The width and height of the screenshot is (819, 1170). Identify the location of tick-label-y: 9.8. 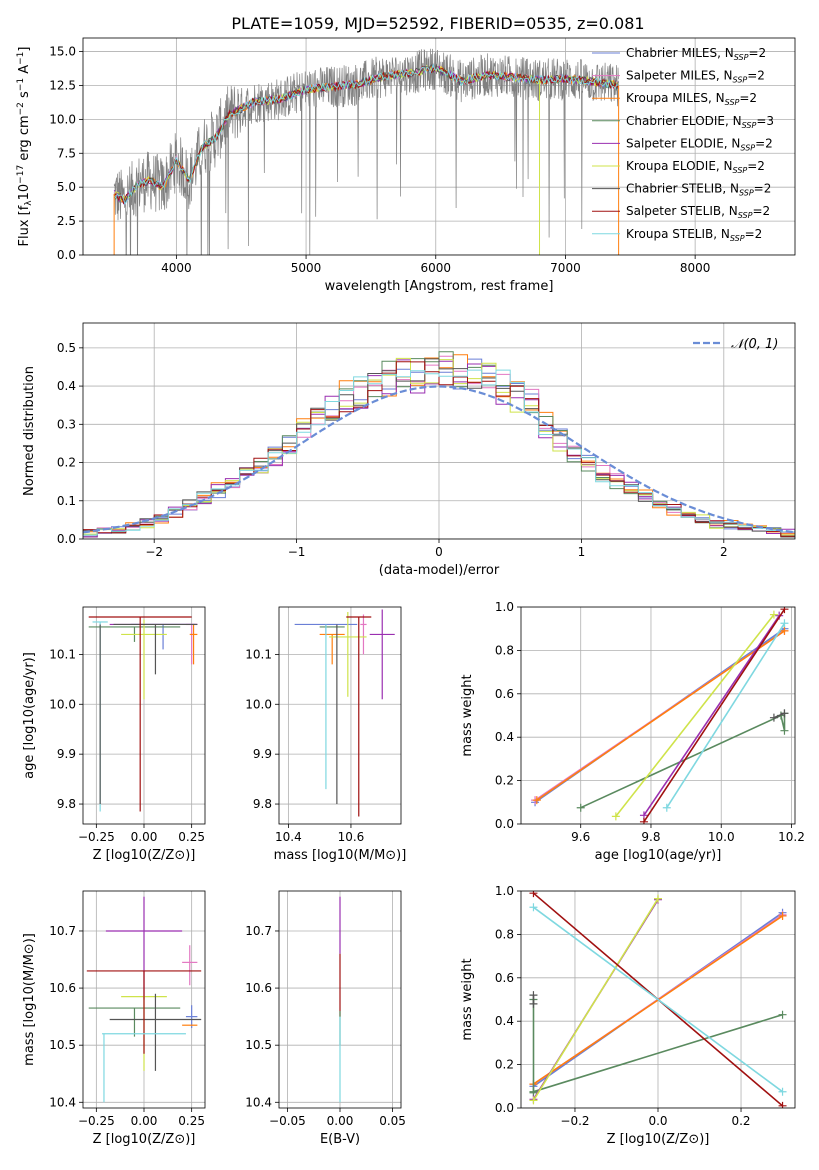
(262, 804).